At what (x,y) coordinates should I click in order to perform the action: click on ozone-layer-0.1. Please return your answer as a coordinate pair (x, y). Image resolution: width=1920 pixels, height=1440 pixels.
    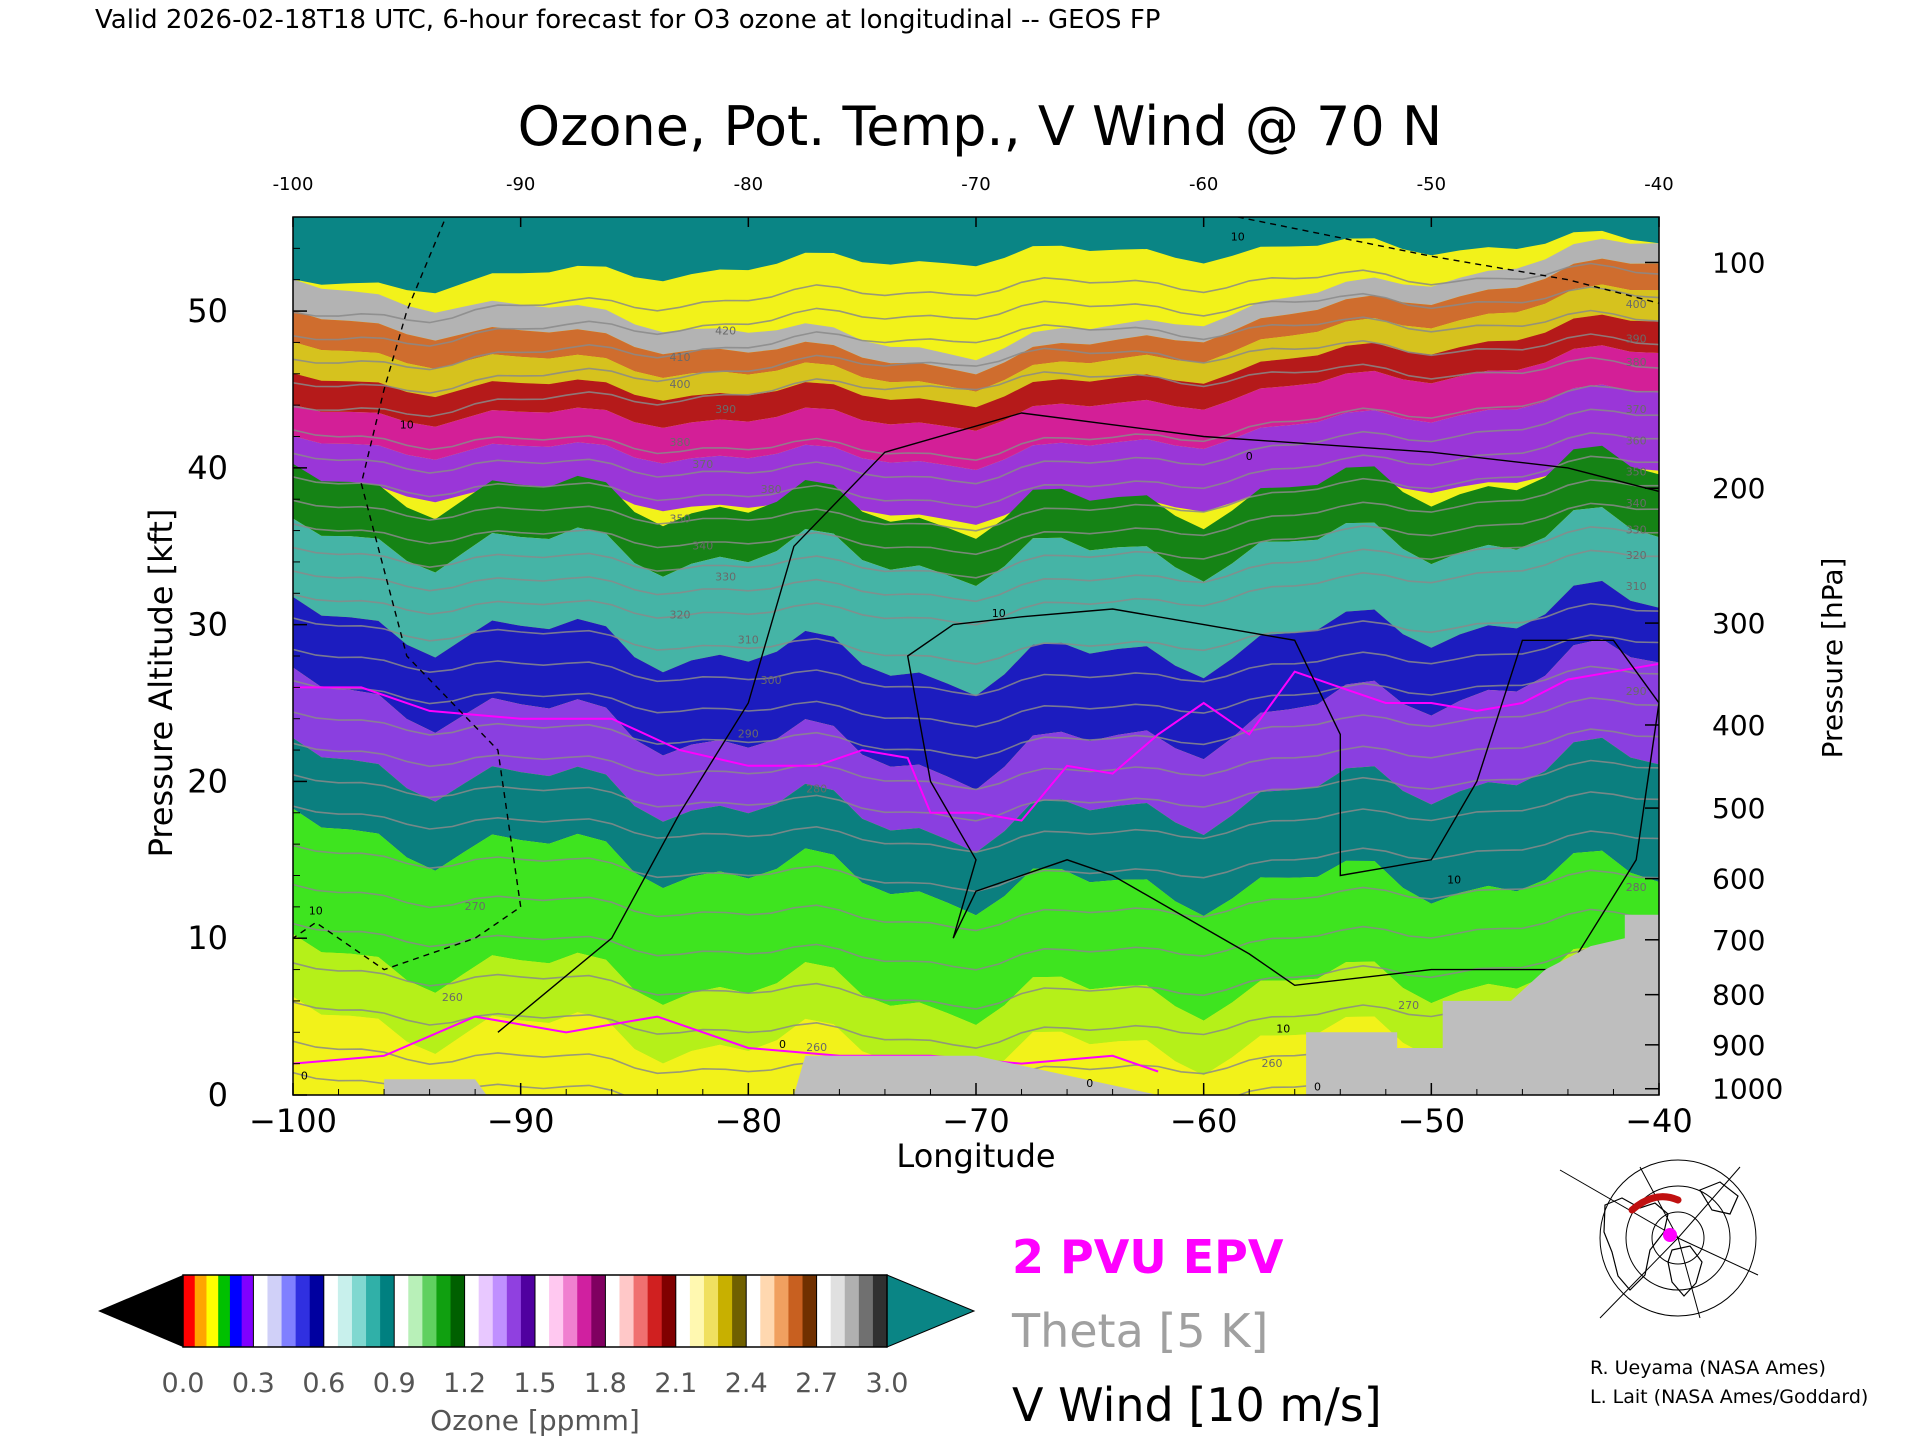
    Looking at the image, I should click on (976, 1007).